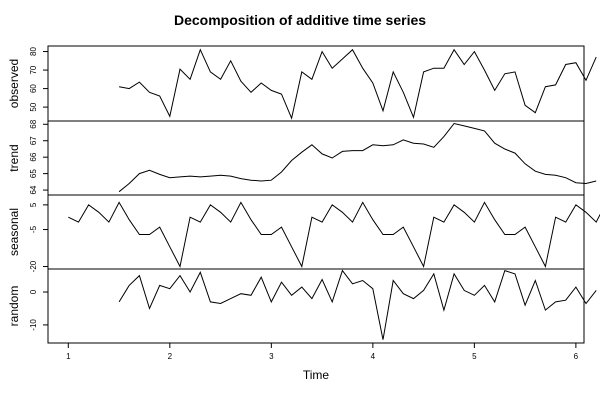 The height and width of the screenshot is (400, 600). Describe the element at coordinates (33, 291) in the screenshot. I see `random-y-tick-label: 0` at that location.